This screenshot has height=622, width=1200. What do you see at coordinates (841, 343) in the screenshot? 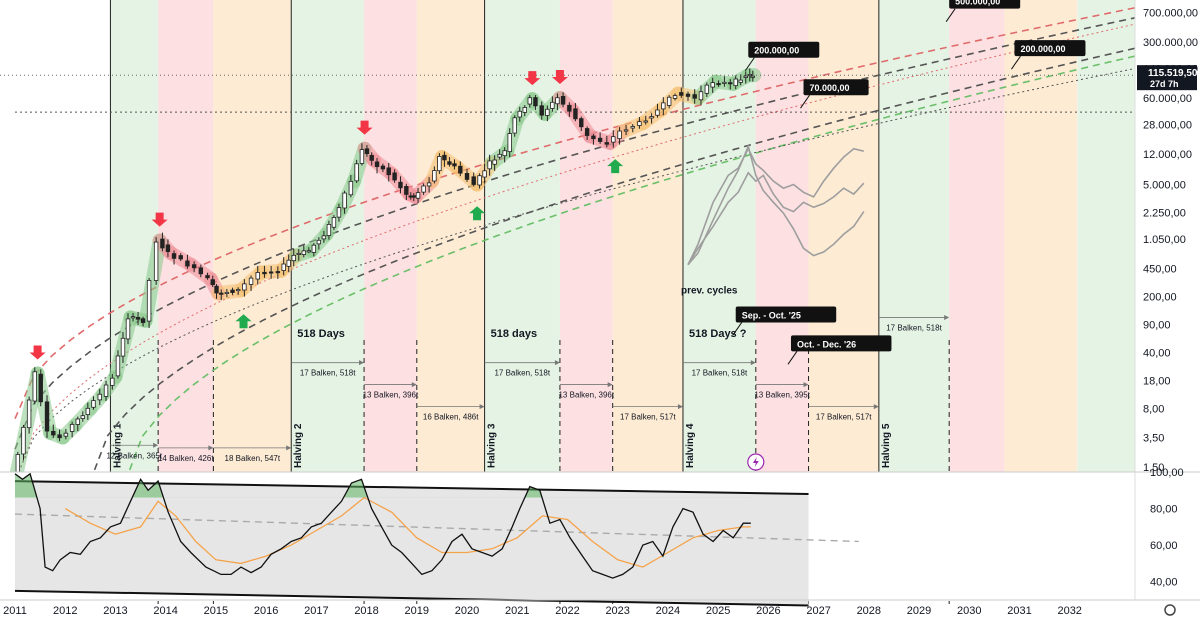
I see `price-tag` at bounding box center [841, 343].